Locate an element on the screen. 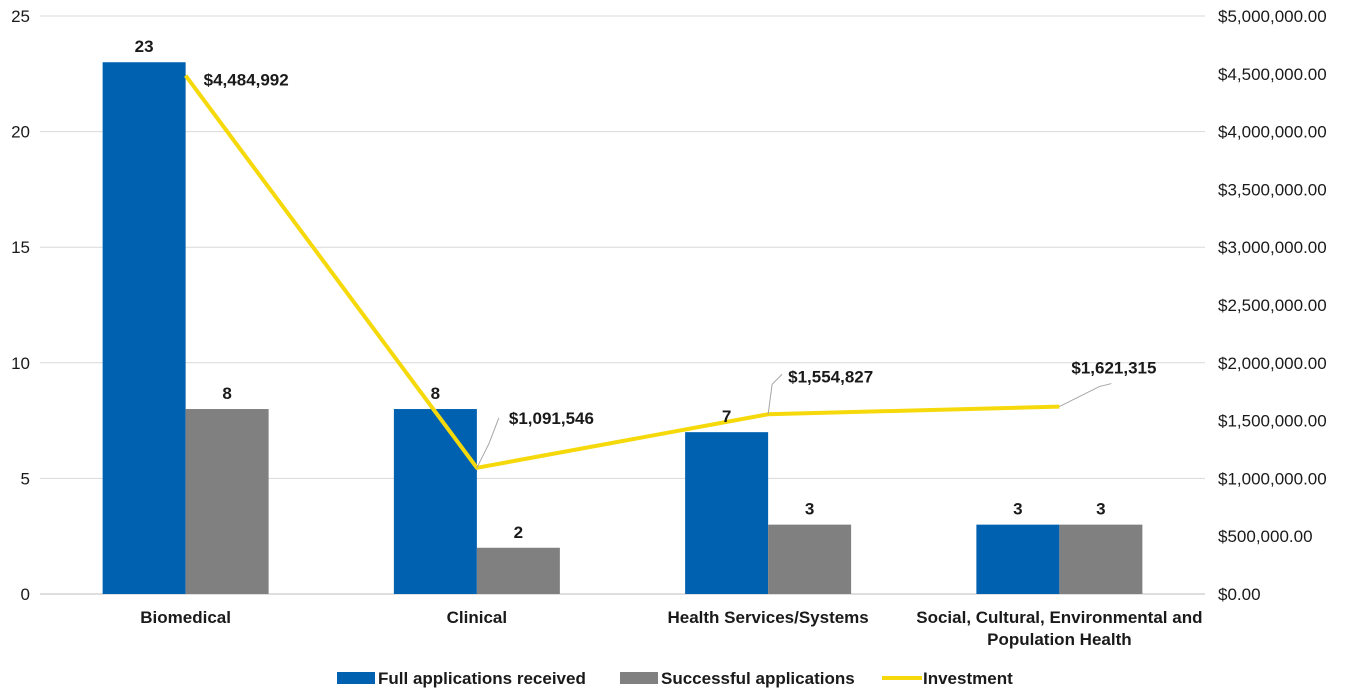  category-label: Health Services/Systems is located at coordinates (767, 617).